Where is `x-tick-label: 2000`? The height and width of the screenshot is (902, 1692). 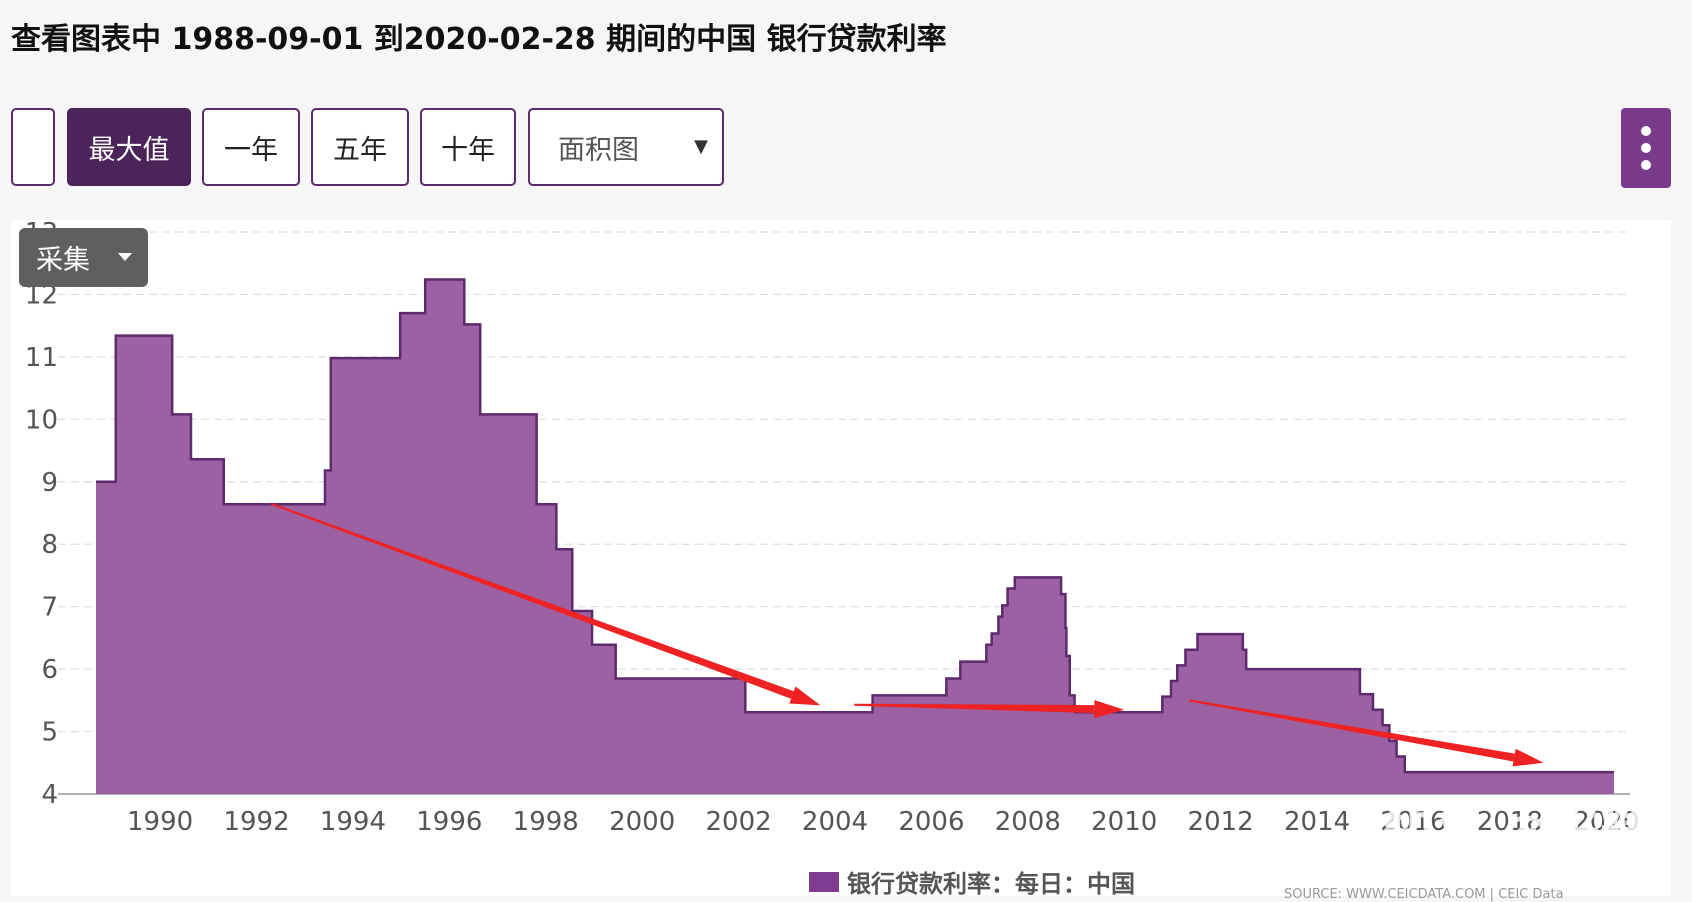
x-tick-label: 2000 is located at coordinates (642, 822).